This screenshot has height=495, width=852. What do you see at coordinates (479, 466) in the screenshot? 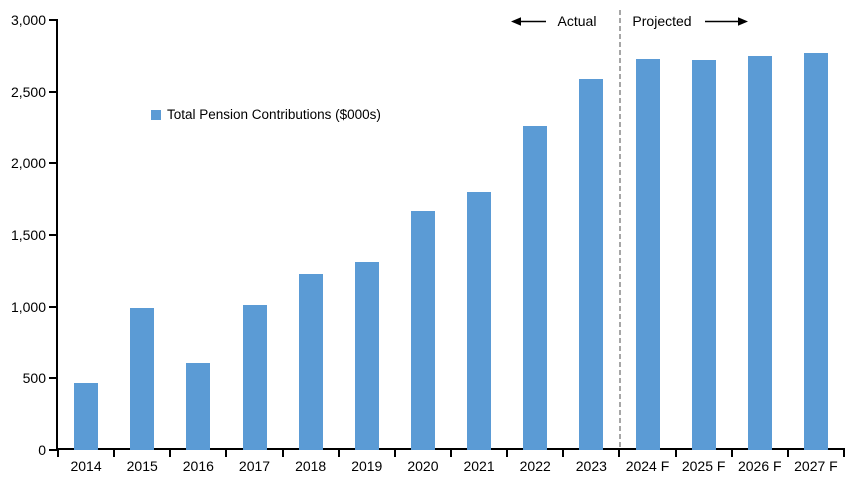
I see `x-axis-label: 2021` at bounding box center [479, 466].